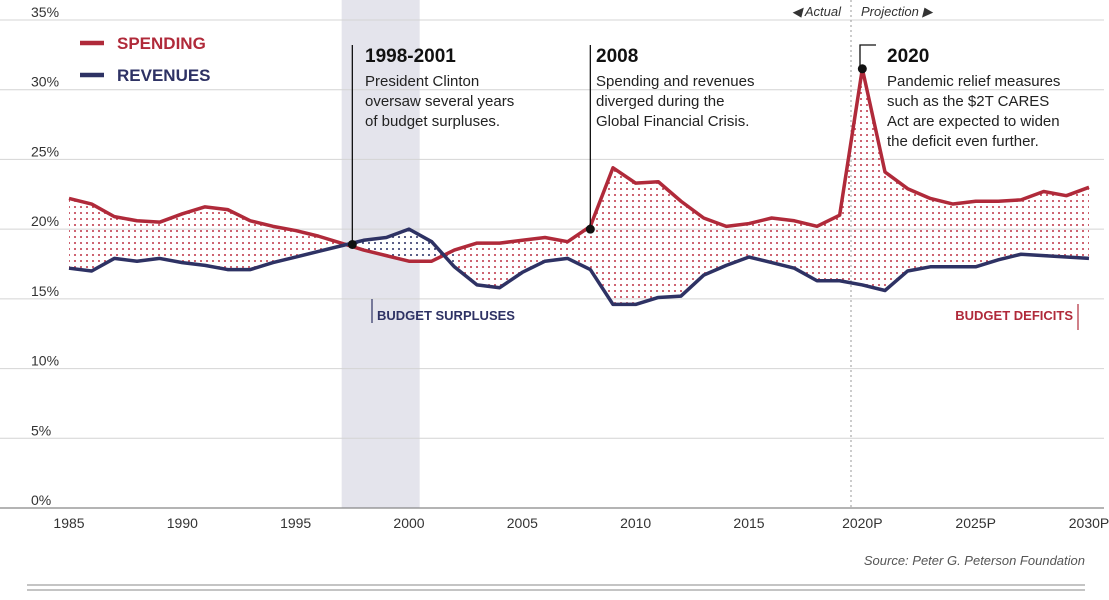 This screenshot has height=600, width=1109. I want to click on annotation-text: President Clinton, so click(422, 81).